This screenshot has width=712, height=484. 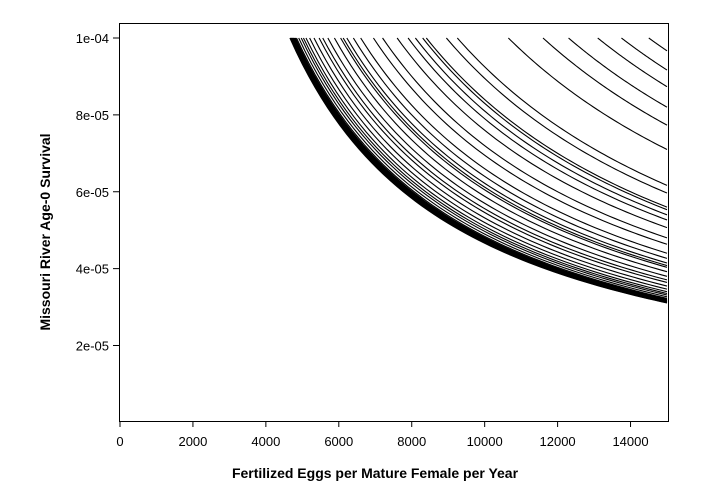 What do you see at coordinates (630, 441) in the screenshot?
I see `x-tick-label: 14000` at bounding box center [630, 441].